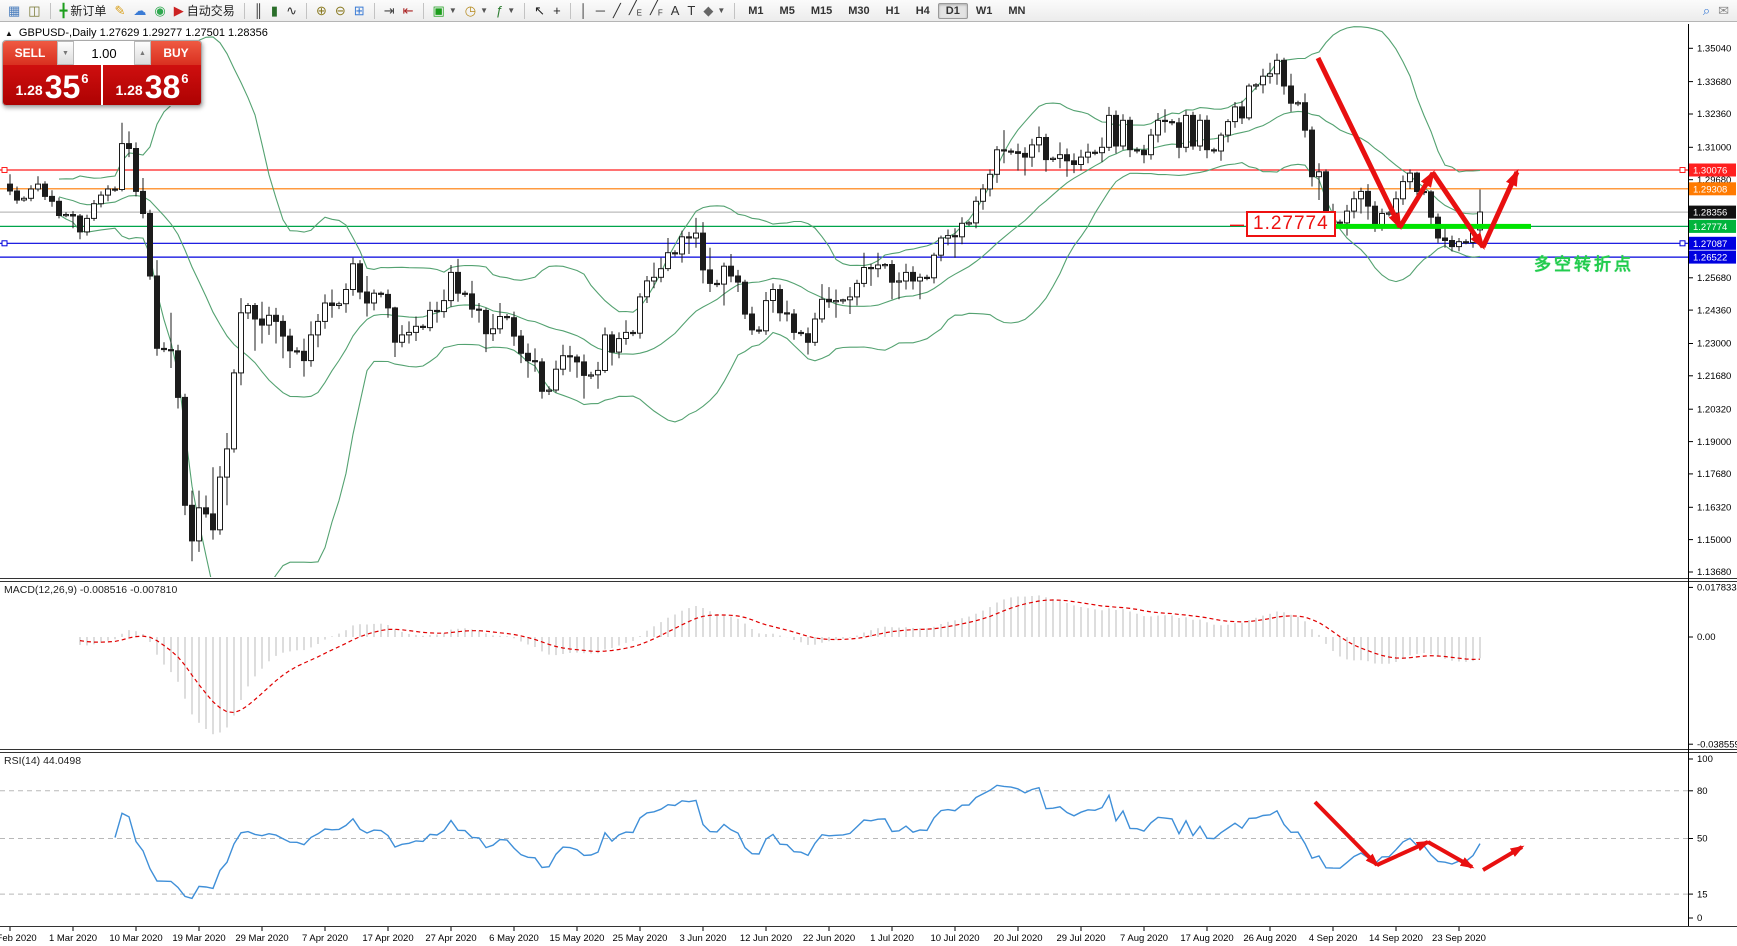 The height and width of the screenshot is (946, 1737). Describe the element at coordinates (185, 78) in the screenshot. I see `buy-price-point: 6` at that location.